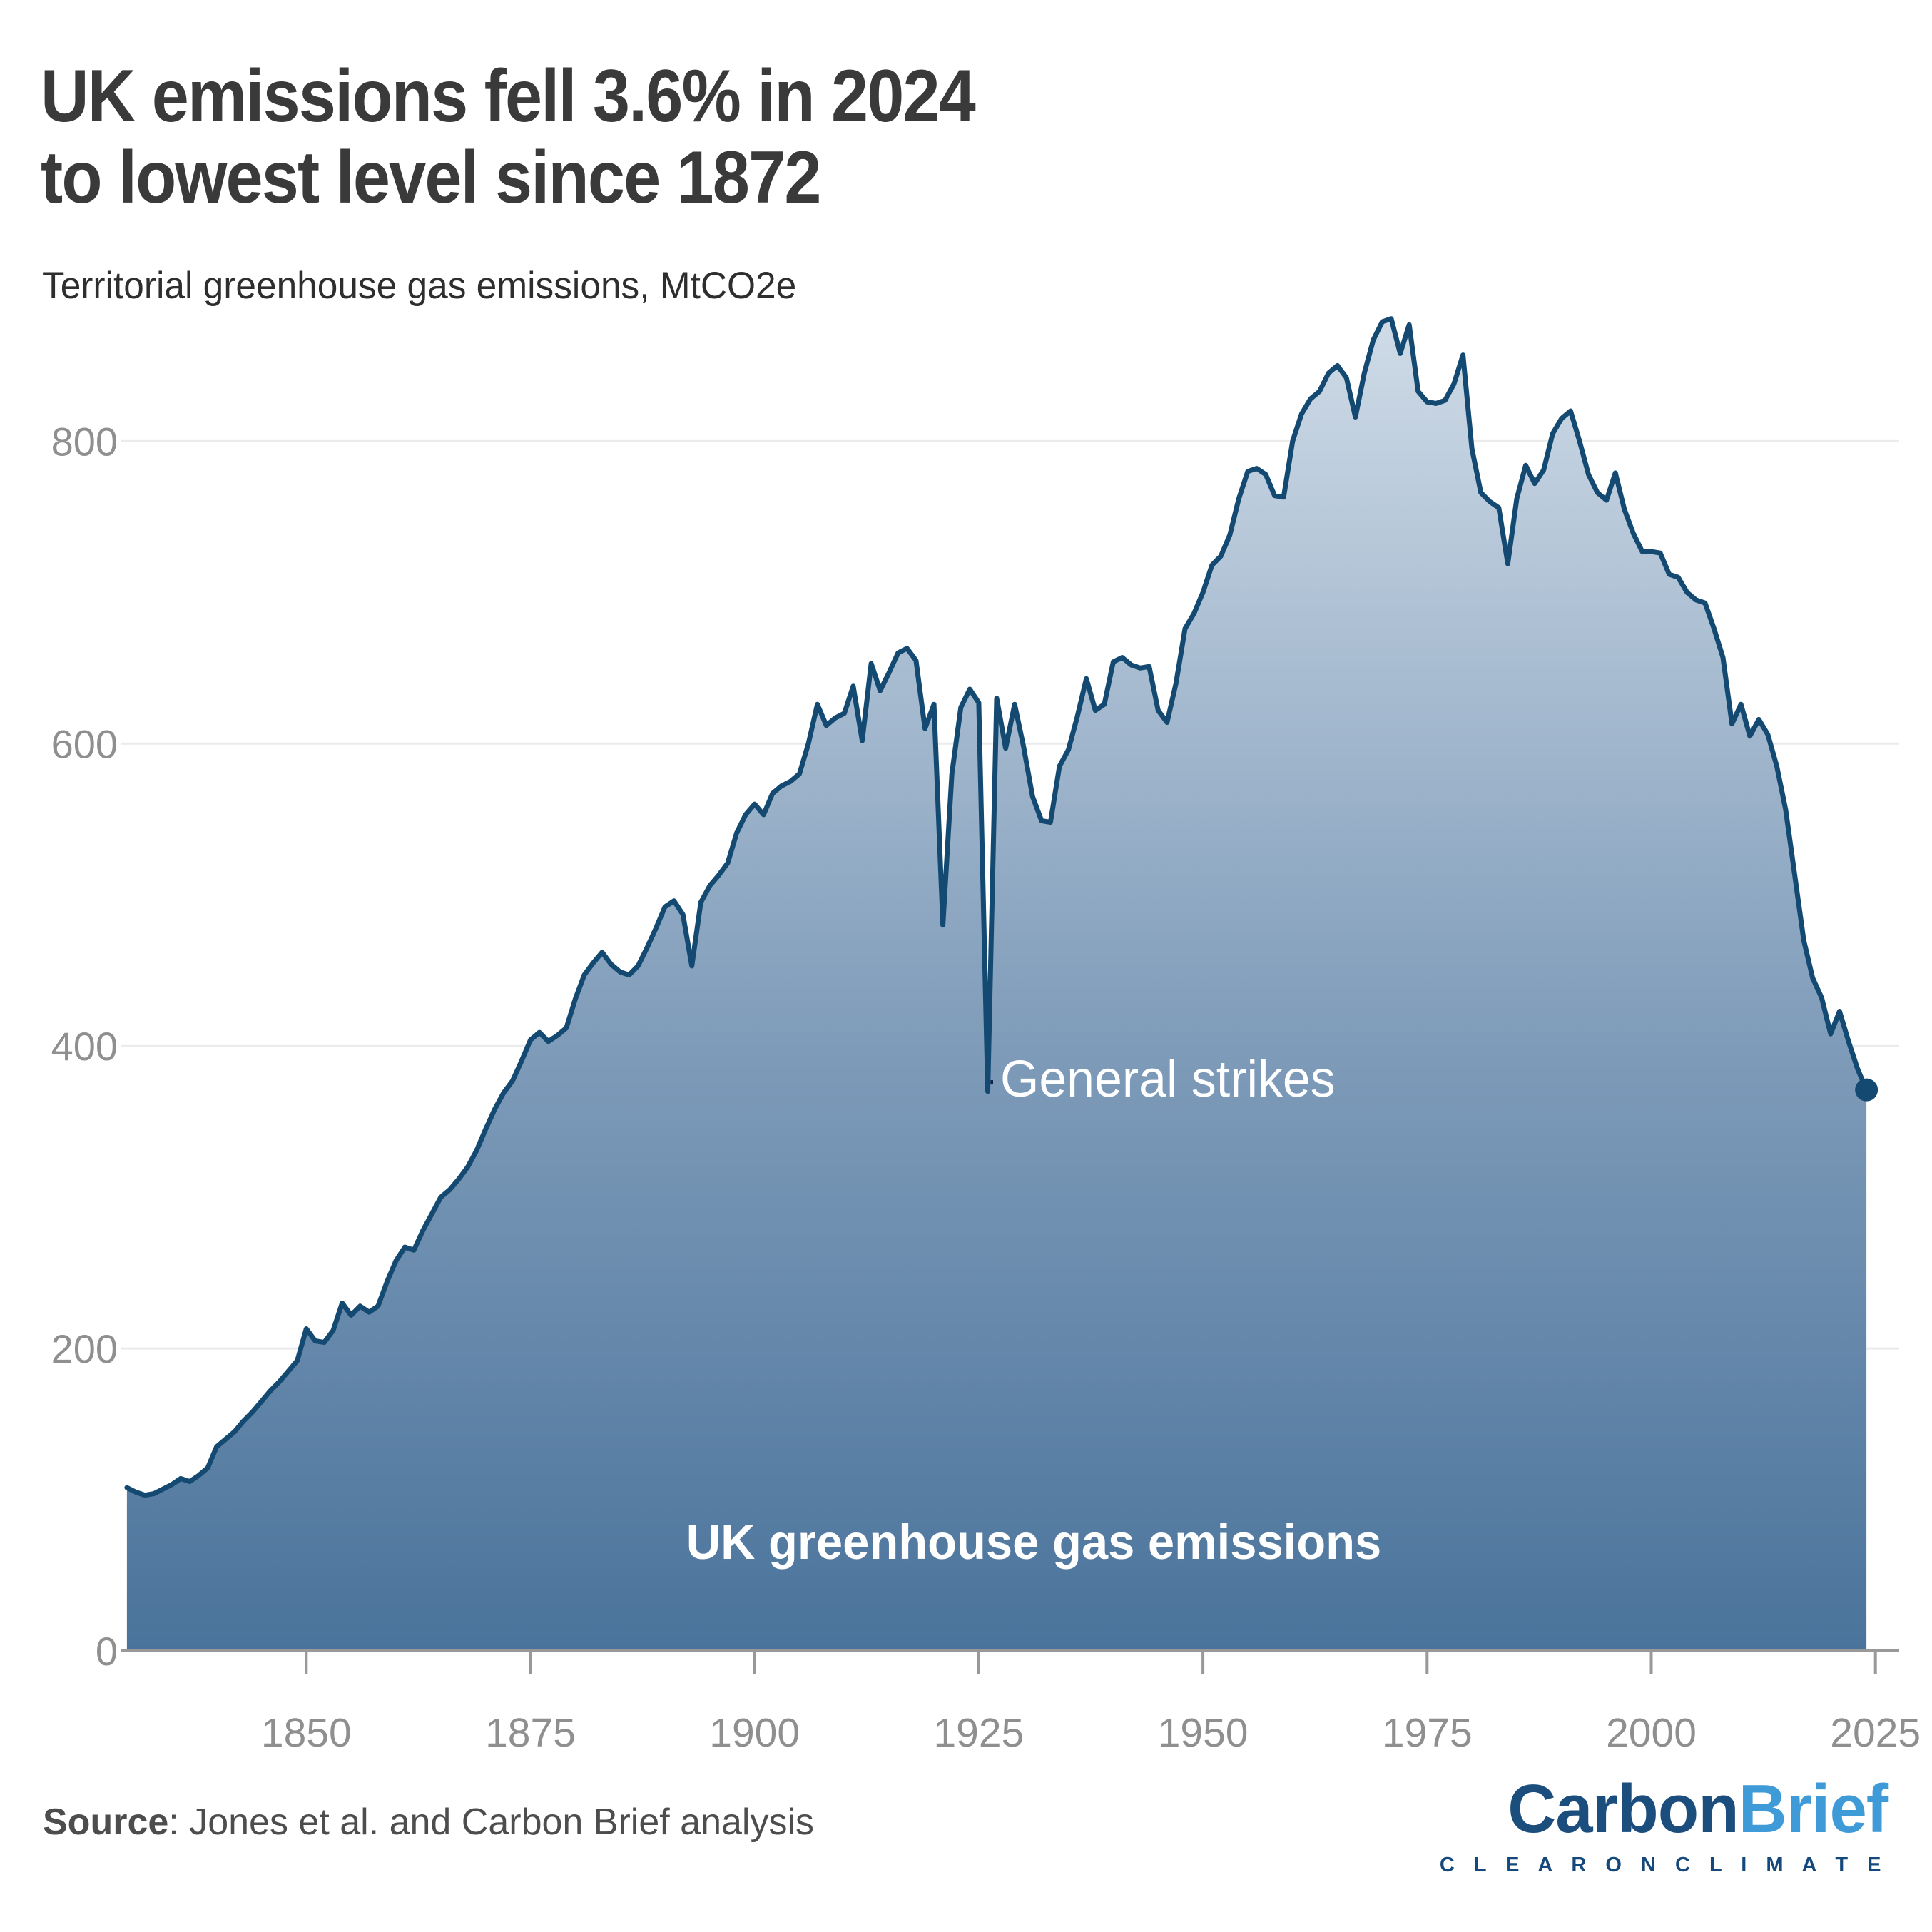 The width and height of the screenshot is (1932, 1932). What do you see at coordinates (84, 442) in the screenshot?
I see `y-tick-label-800: 800` at bounding box center [84, 442].